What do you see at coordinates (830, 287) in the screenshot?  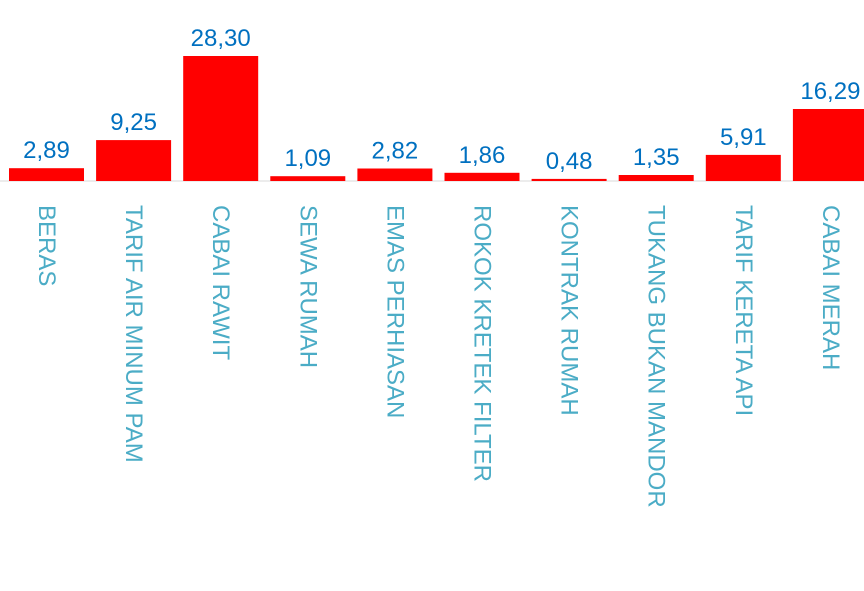 I see `category-label: CABAI MERAH` at bounding box center [830, 287].